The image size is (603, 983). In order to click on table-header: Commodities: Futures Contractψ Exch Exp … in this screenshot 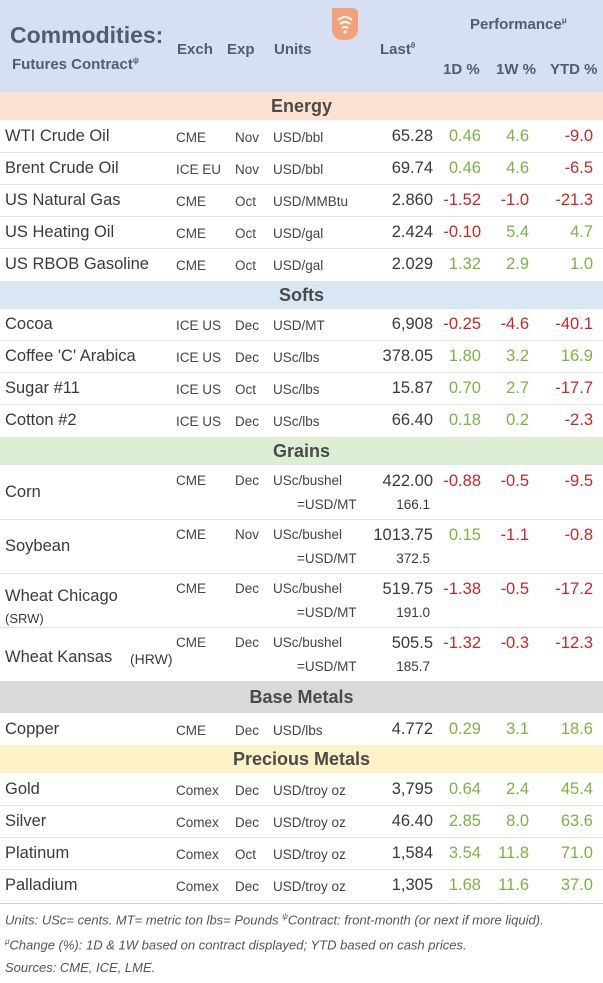, I will do `click(301, 46)`.